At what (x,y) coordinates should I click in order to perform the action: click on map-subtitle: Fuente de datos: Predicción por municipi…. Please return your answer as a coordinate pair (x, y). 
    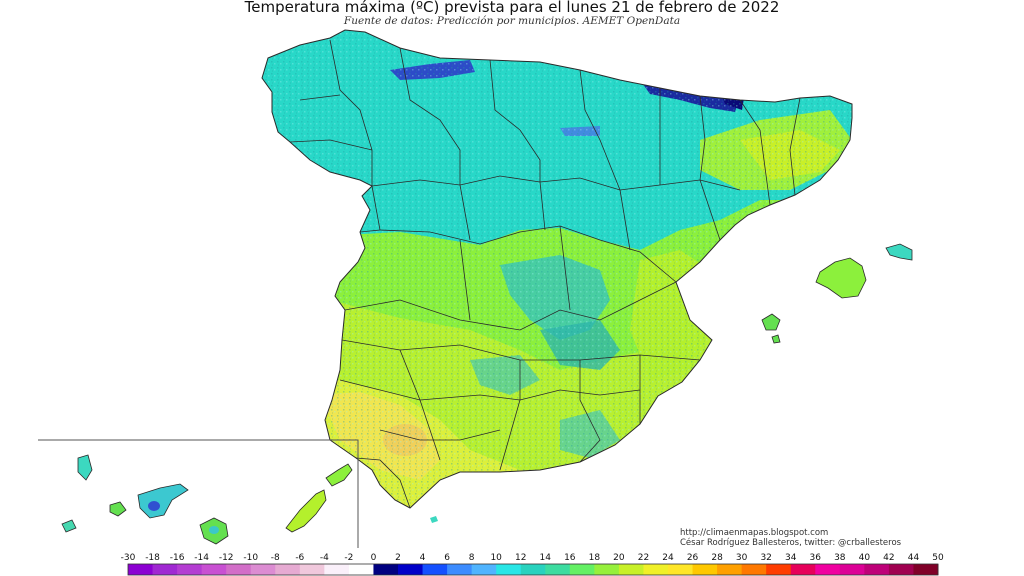
    Looking at the image, I should click on (512, 21).